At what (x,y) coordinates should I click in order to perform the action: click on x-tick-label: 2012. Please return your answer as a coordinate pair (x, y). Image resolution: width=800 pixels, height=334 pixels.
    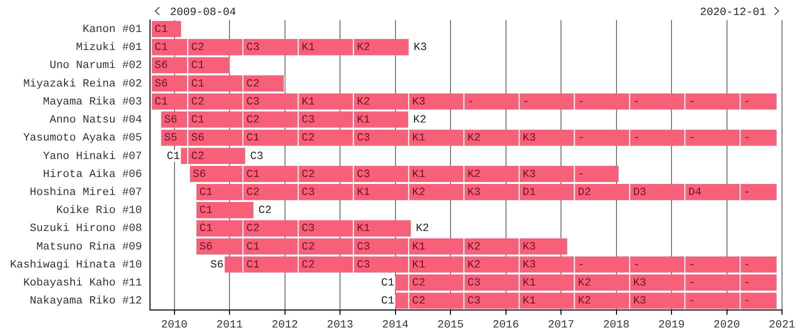
    Looking at the image, I should click on (285, 325).